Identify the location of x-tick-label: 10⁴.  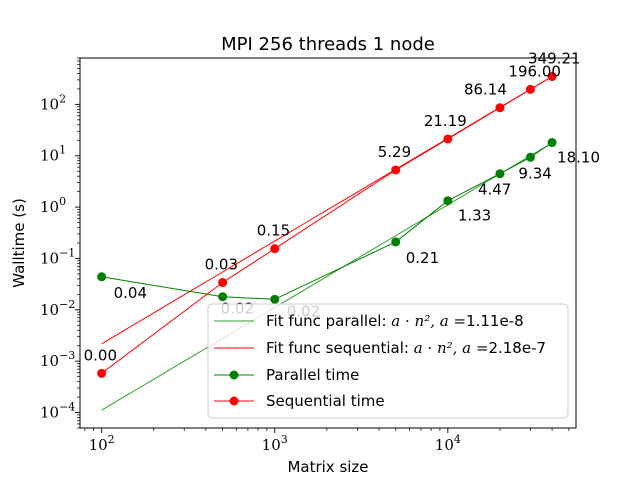
(448, 443).